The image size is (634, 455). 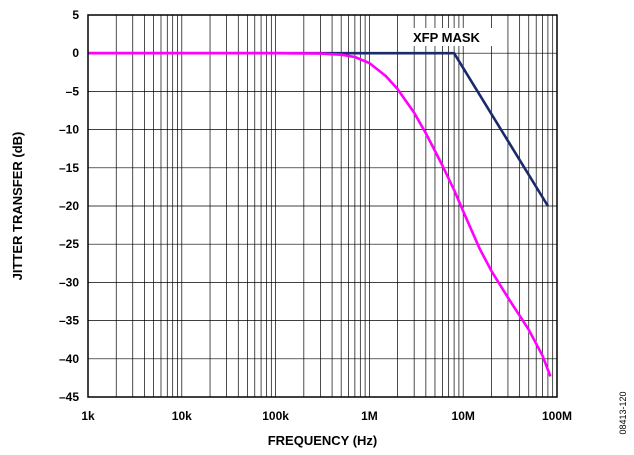 What do you see at coordinates (69, 282) in the screenshot?
I see `y-tick-label: –30` at bounding box center [69, 282].